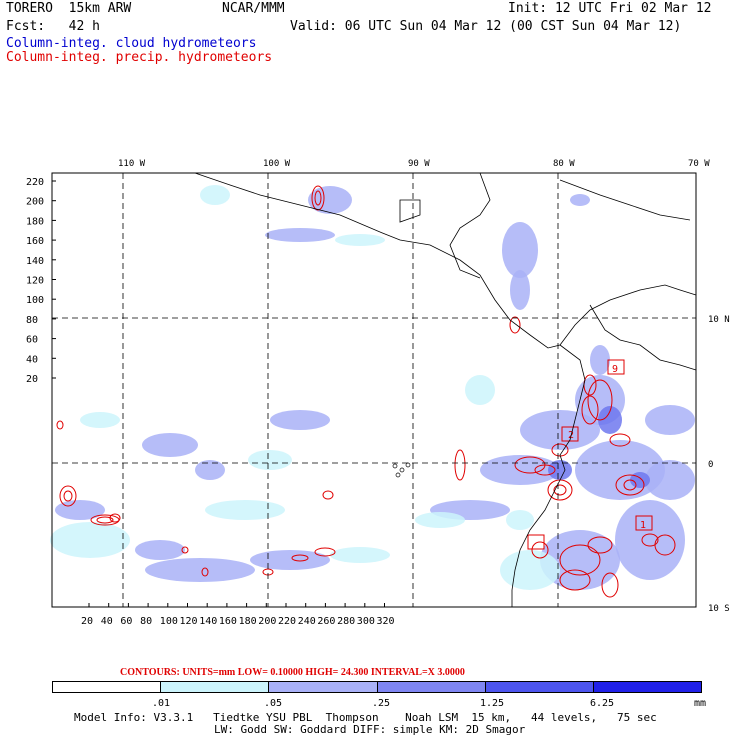 The width and height of the screenshot is (740, 740). What do you see at coordinates (267, 621) in the screenshot?
I see `x-tick-label: 200` at bounding box center [267, 621].